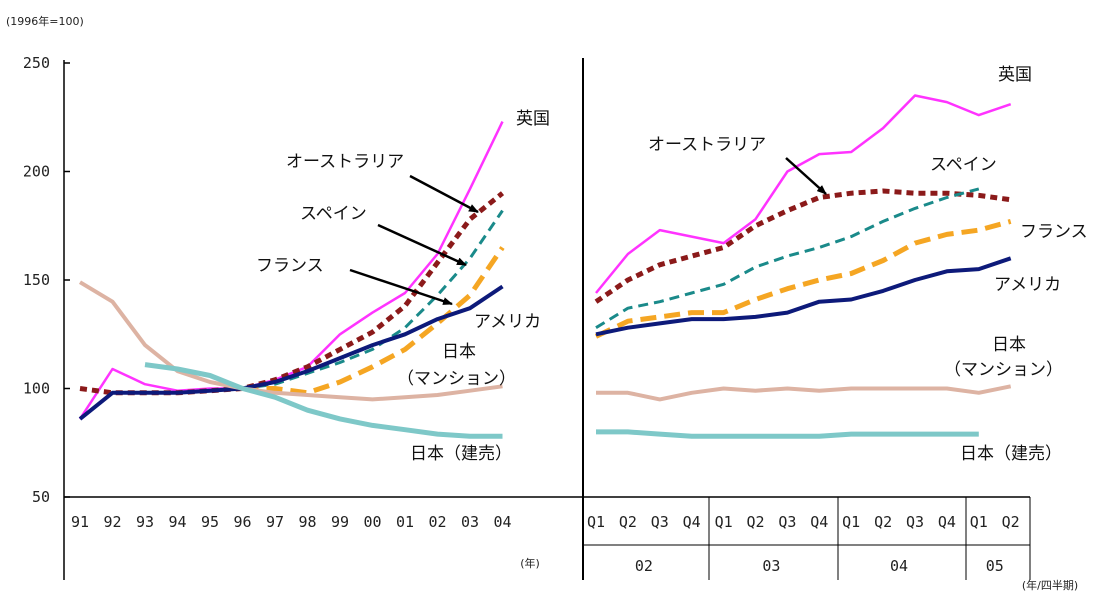 The width and height of the screenshot is (1114, 592). Describe the element at coordinates (1015, 75) in the screenshot. I see `right-label-uk: 英国` at that location.